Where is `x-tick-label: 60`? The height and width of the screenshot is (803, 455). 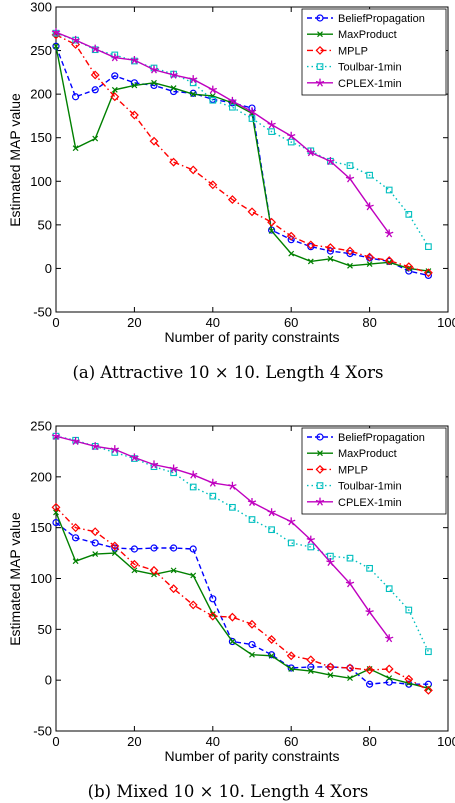
x-tick-label: 60 is located at coordinates (291, 322).